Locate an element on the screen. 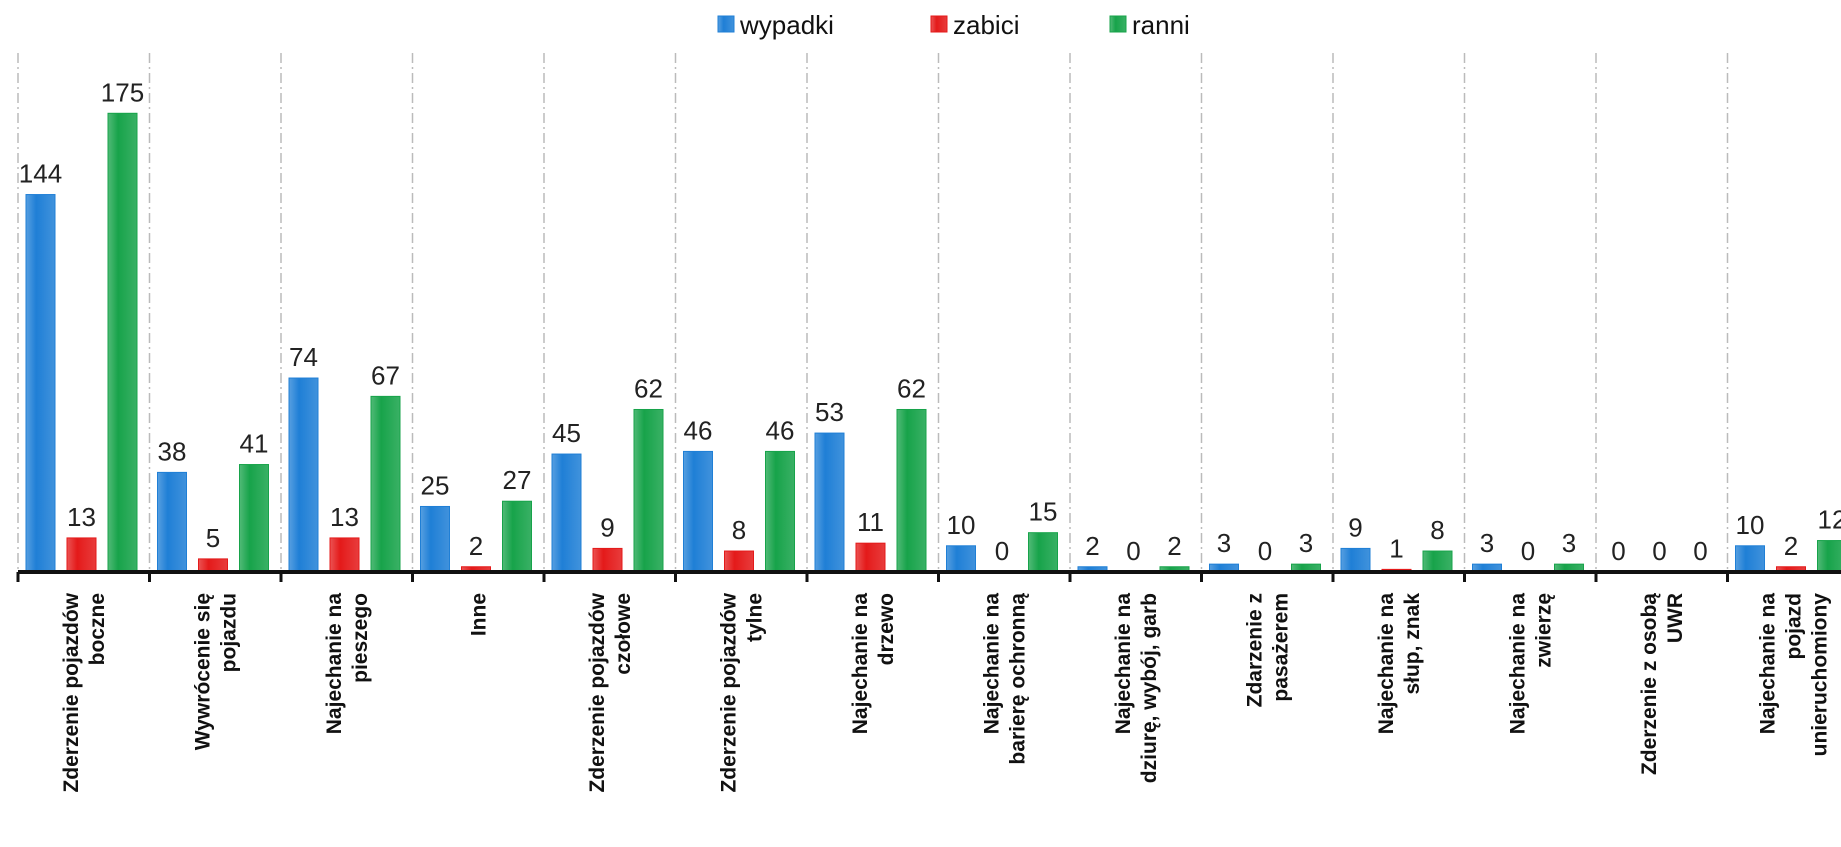 The width and height of the screenshot is (1841, 847). value-label: 45 is located at coordinates (566, 433).